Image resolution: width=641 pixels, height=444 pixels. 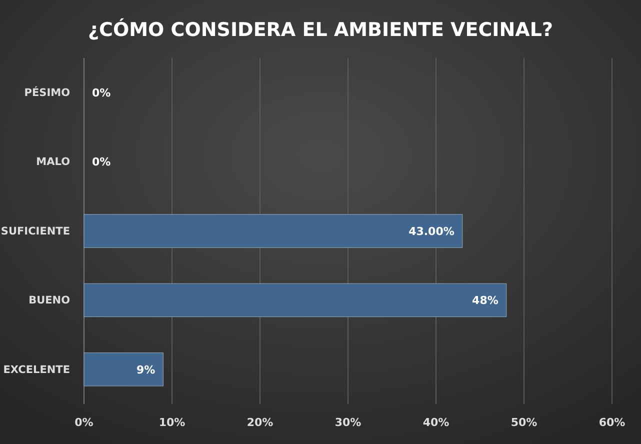 I want to click on x-tick-label: 20%, so click(x=260, y=422).